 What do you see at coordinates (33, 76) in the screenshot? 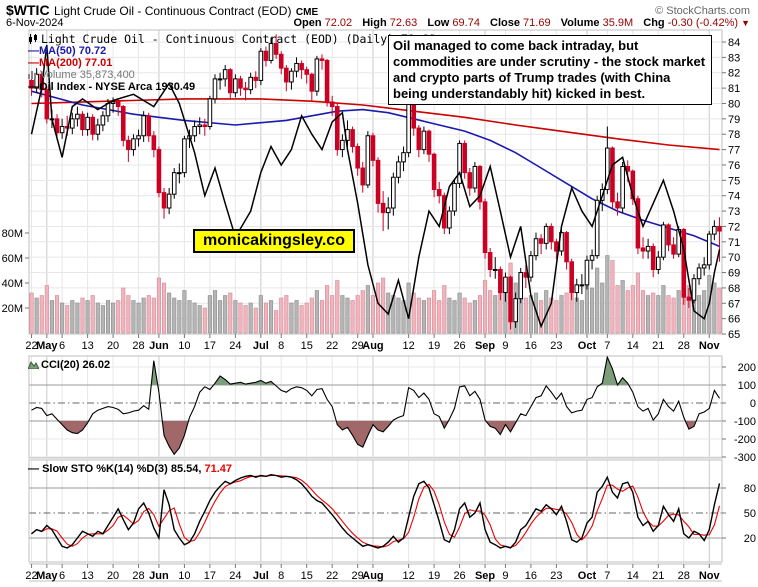
I see `volume-bars-icon` at bounding box center [33, 76].